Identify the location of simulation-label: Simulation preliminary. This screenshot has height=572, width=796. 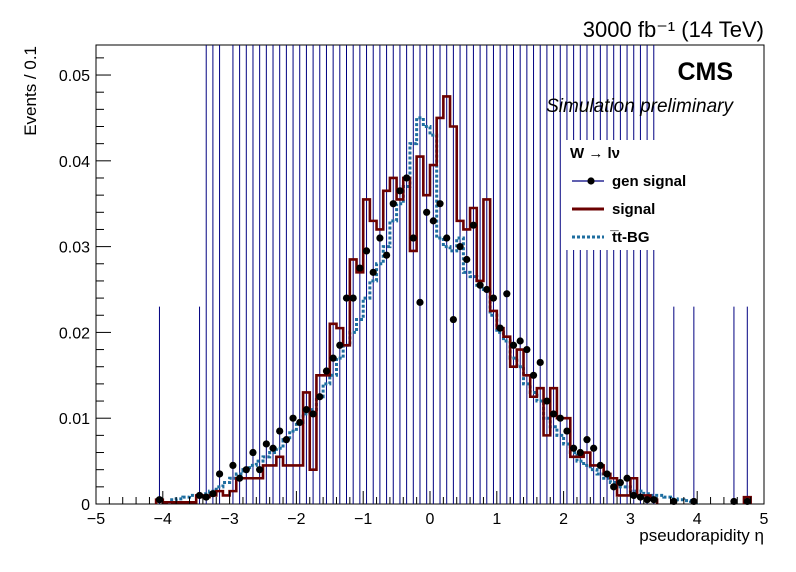
(640, 106).